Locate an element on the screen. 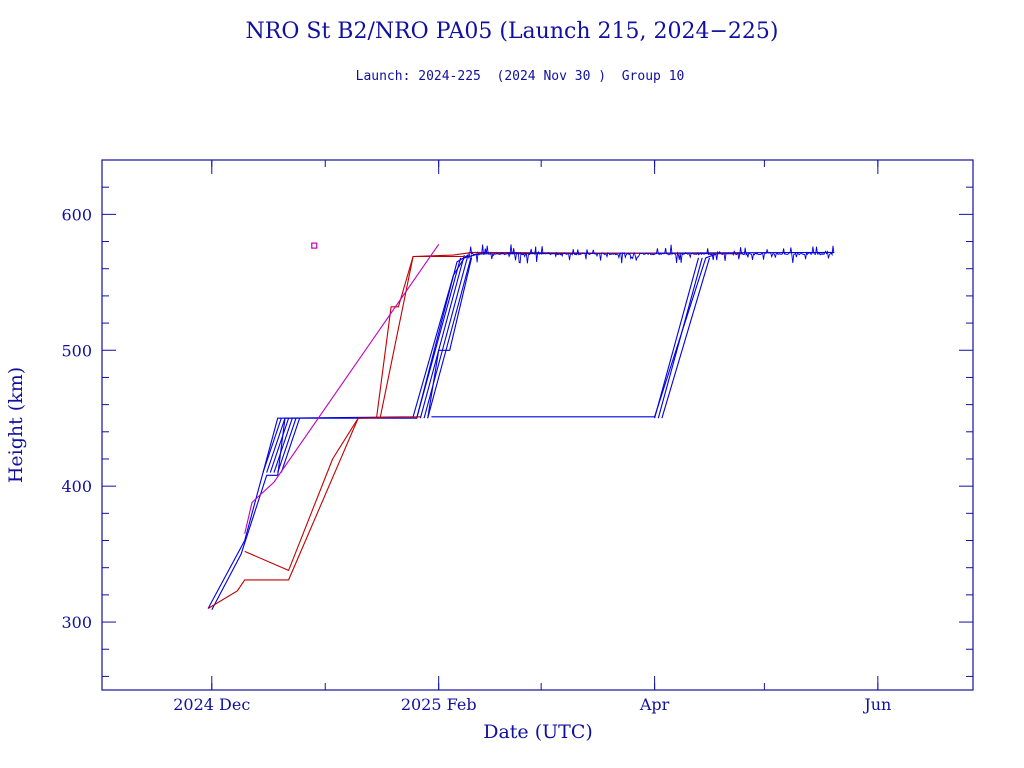 This screenshot has width=1024, height=768. y-tick-label: 300 is located at coordinates (76, 622).